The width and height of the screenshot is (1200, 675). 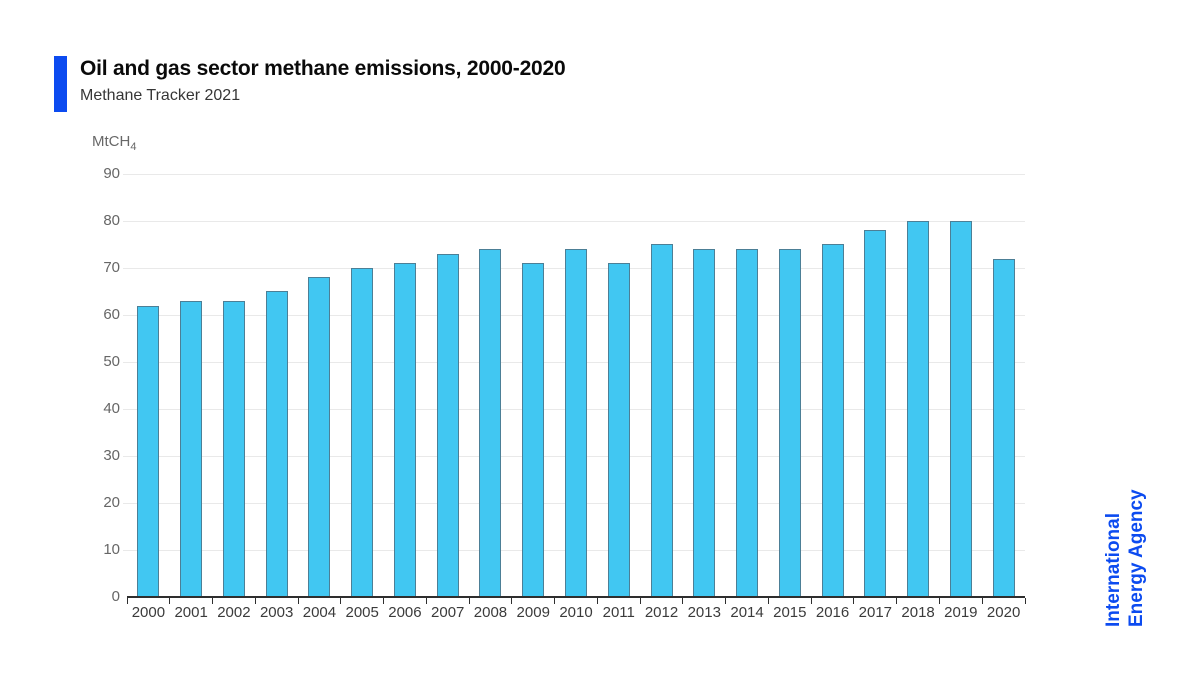 What do you see at coordinates (533, 430) in the screenshot?
I see `bar-2009` at bounding box center [533, 430].